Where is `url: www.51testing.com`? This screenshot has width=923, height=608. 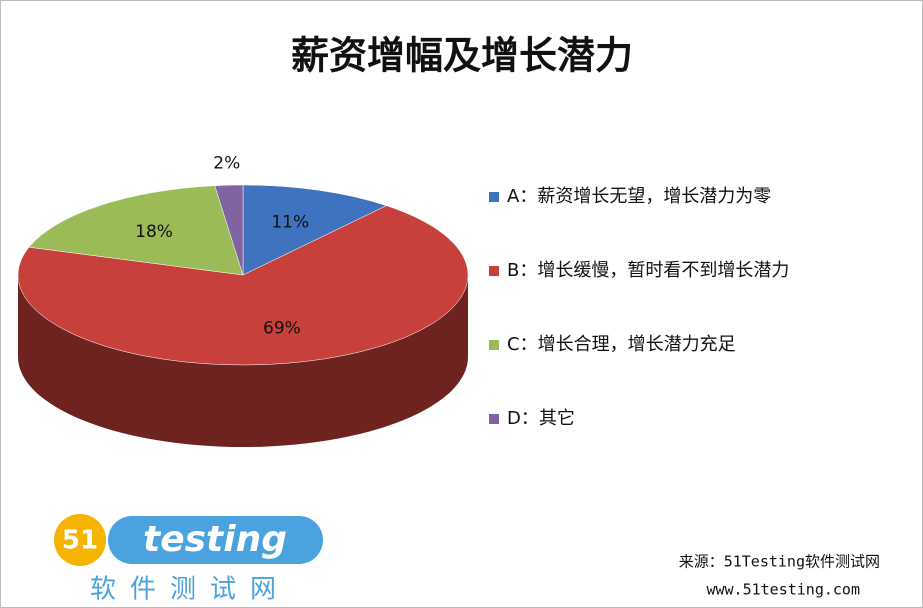
url: www.51testing.com is located at coordinates (783, 590).